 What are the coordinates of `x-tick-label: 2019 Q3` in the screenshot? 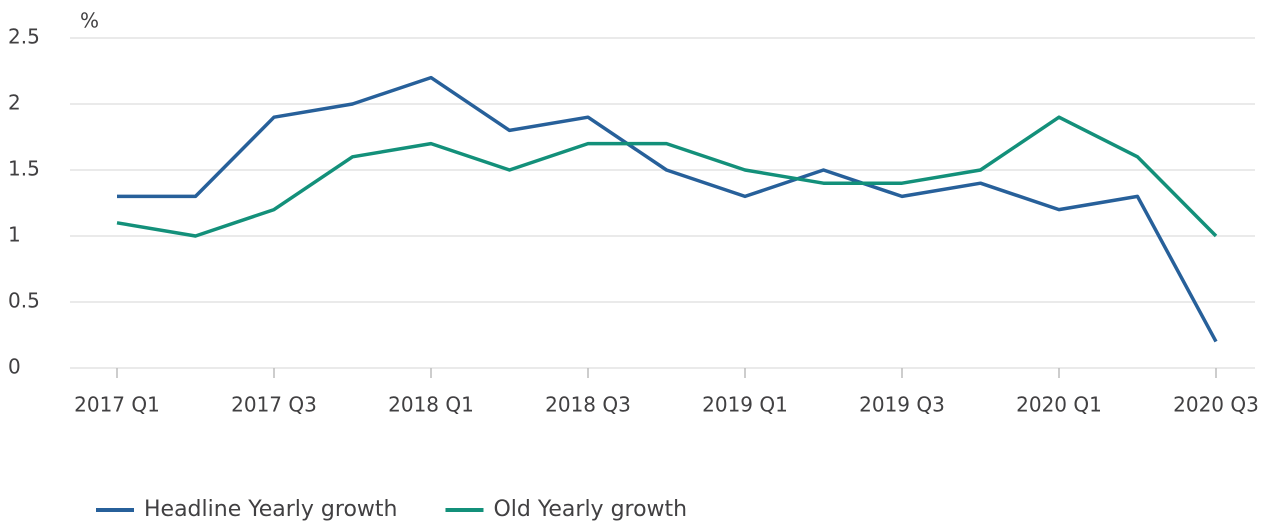 It's located at (902, 405).